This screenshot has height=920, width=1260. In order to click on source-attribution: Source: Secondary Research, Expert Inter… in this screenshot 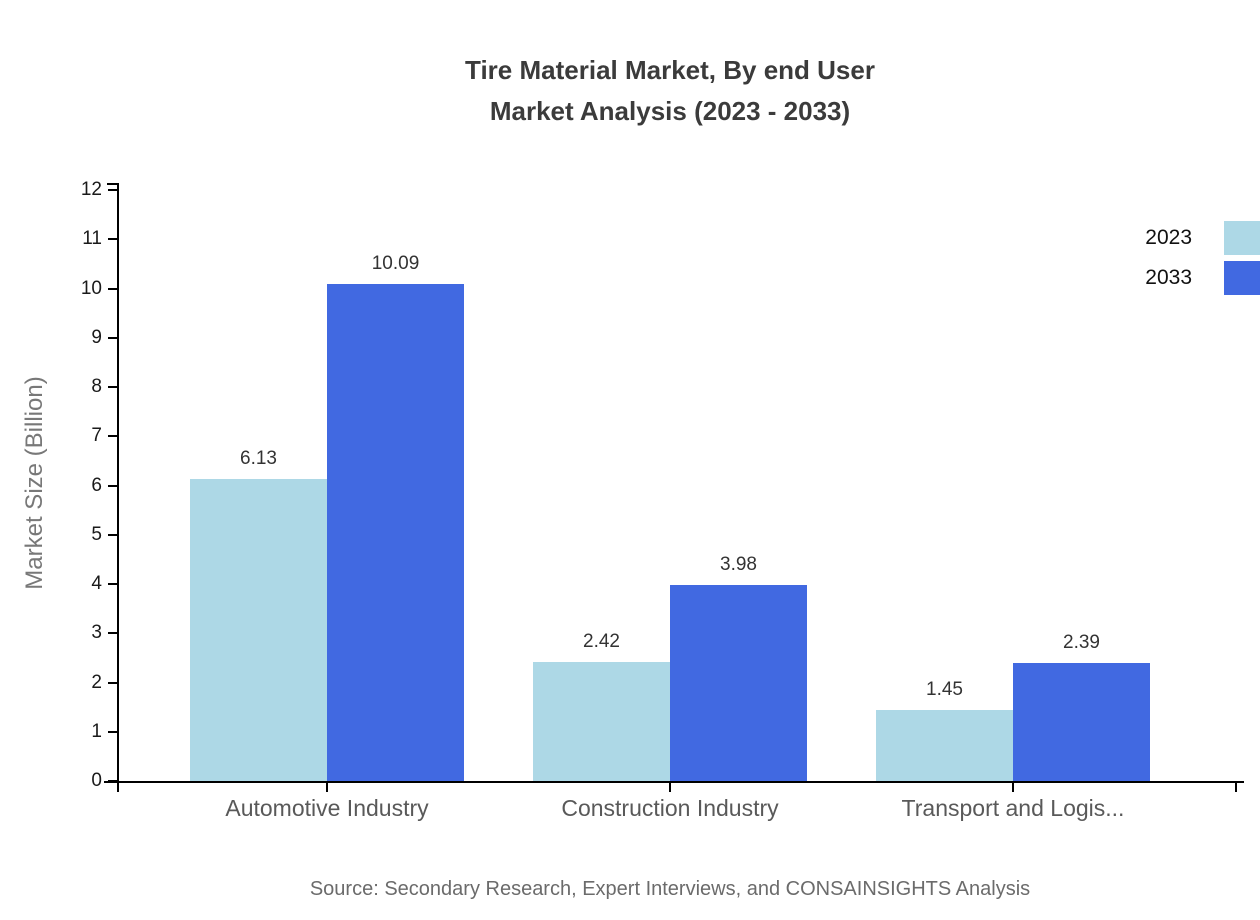, I will do `click(670, 889)`.